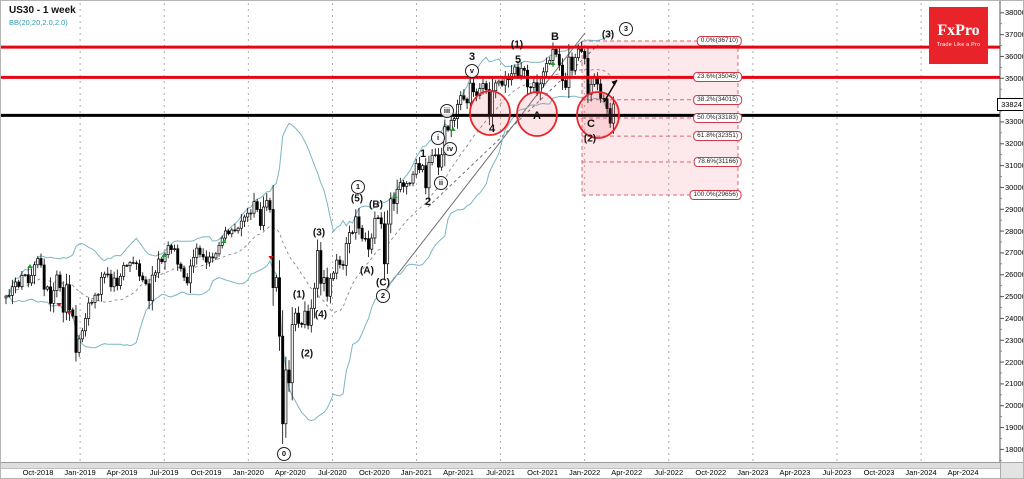  What do you see at coordinates (472, 57) in the screenshot?
I see `wave-label: 3` at bounding box center [472, 57].